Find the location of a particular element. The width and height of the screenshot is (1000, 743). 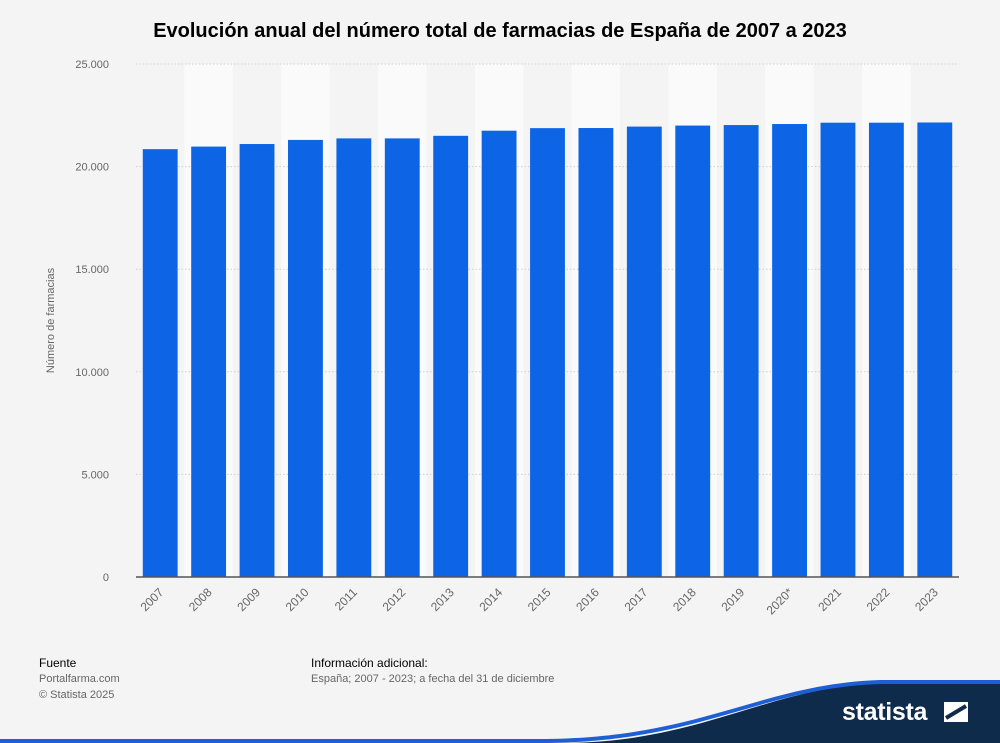

bar-2007 is located at coordinates (160, 363).